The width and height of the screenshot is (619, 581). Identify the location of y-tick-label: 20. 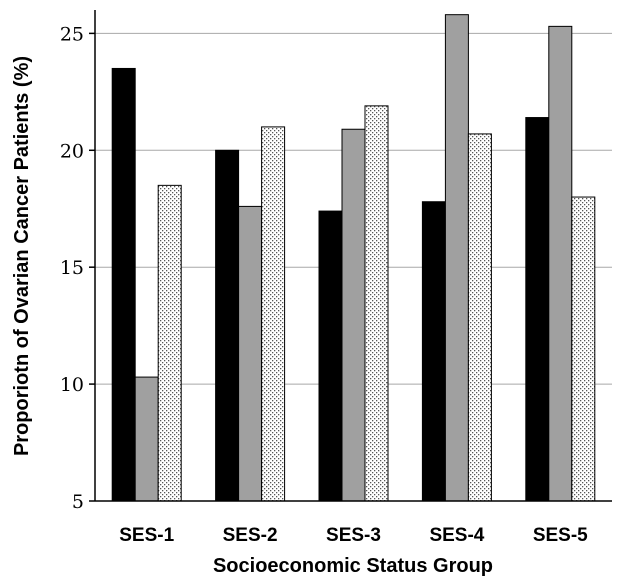
(72, 151).